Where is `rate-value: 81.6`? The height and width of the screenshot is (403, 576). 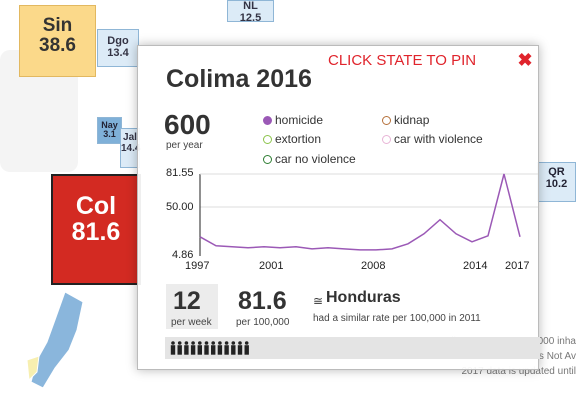 rate-value: 81.6 is located at coordinates (262, 301).